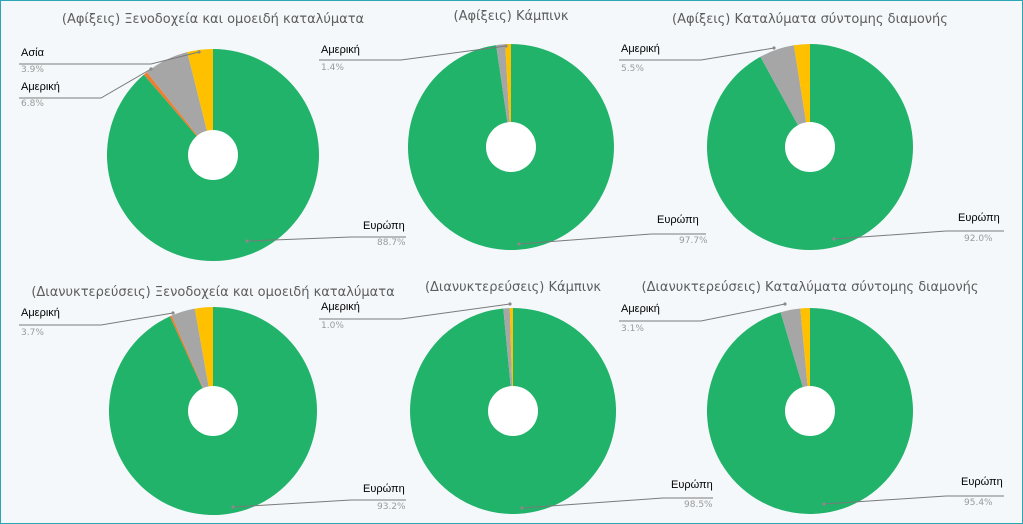 The image size is (1023, 524). I want to click on data-label-percent-europe: 95.4%, so click(978, 503).